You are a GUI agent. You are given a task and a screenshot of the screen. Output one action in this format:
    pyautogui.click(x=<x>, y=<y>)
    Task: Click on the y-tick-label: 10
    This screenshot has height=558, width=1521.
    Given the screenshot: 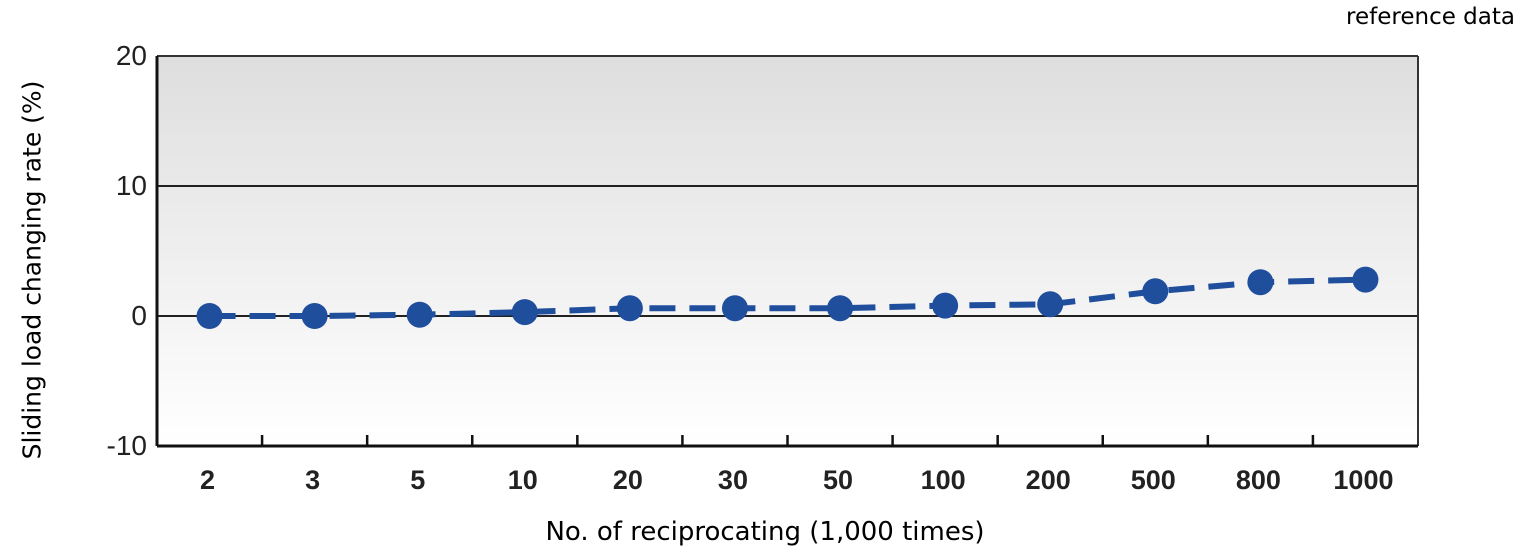 What is the action you would take?
    pyautogui.click(x=131, y=185)
    